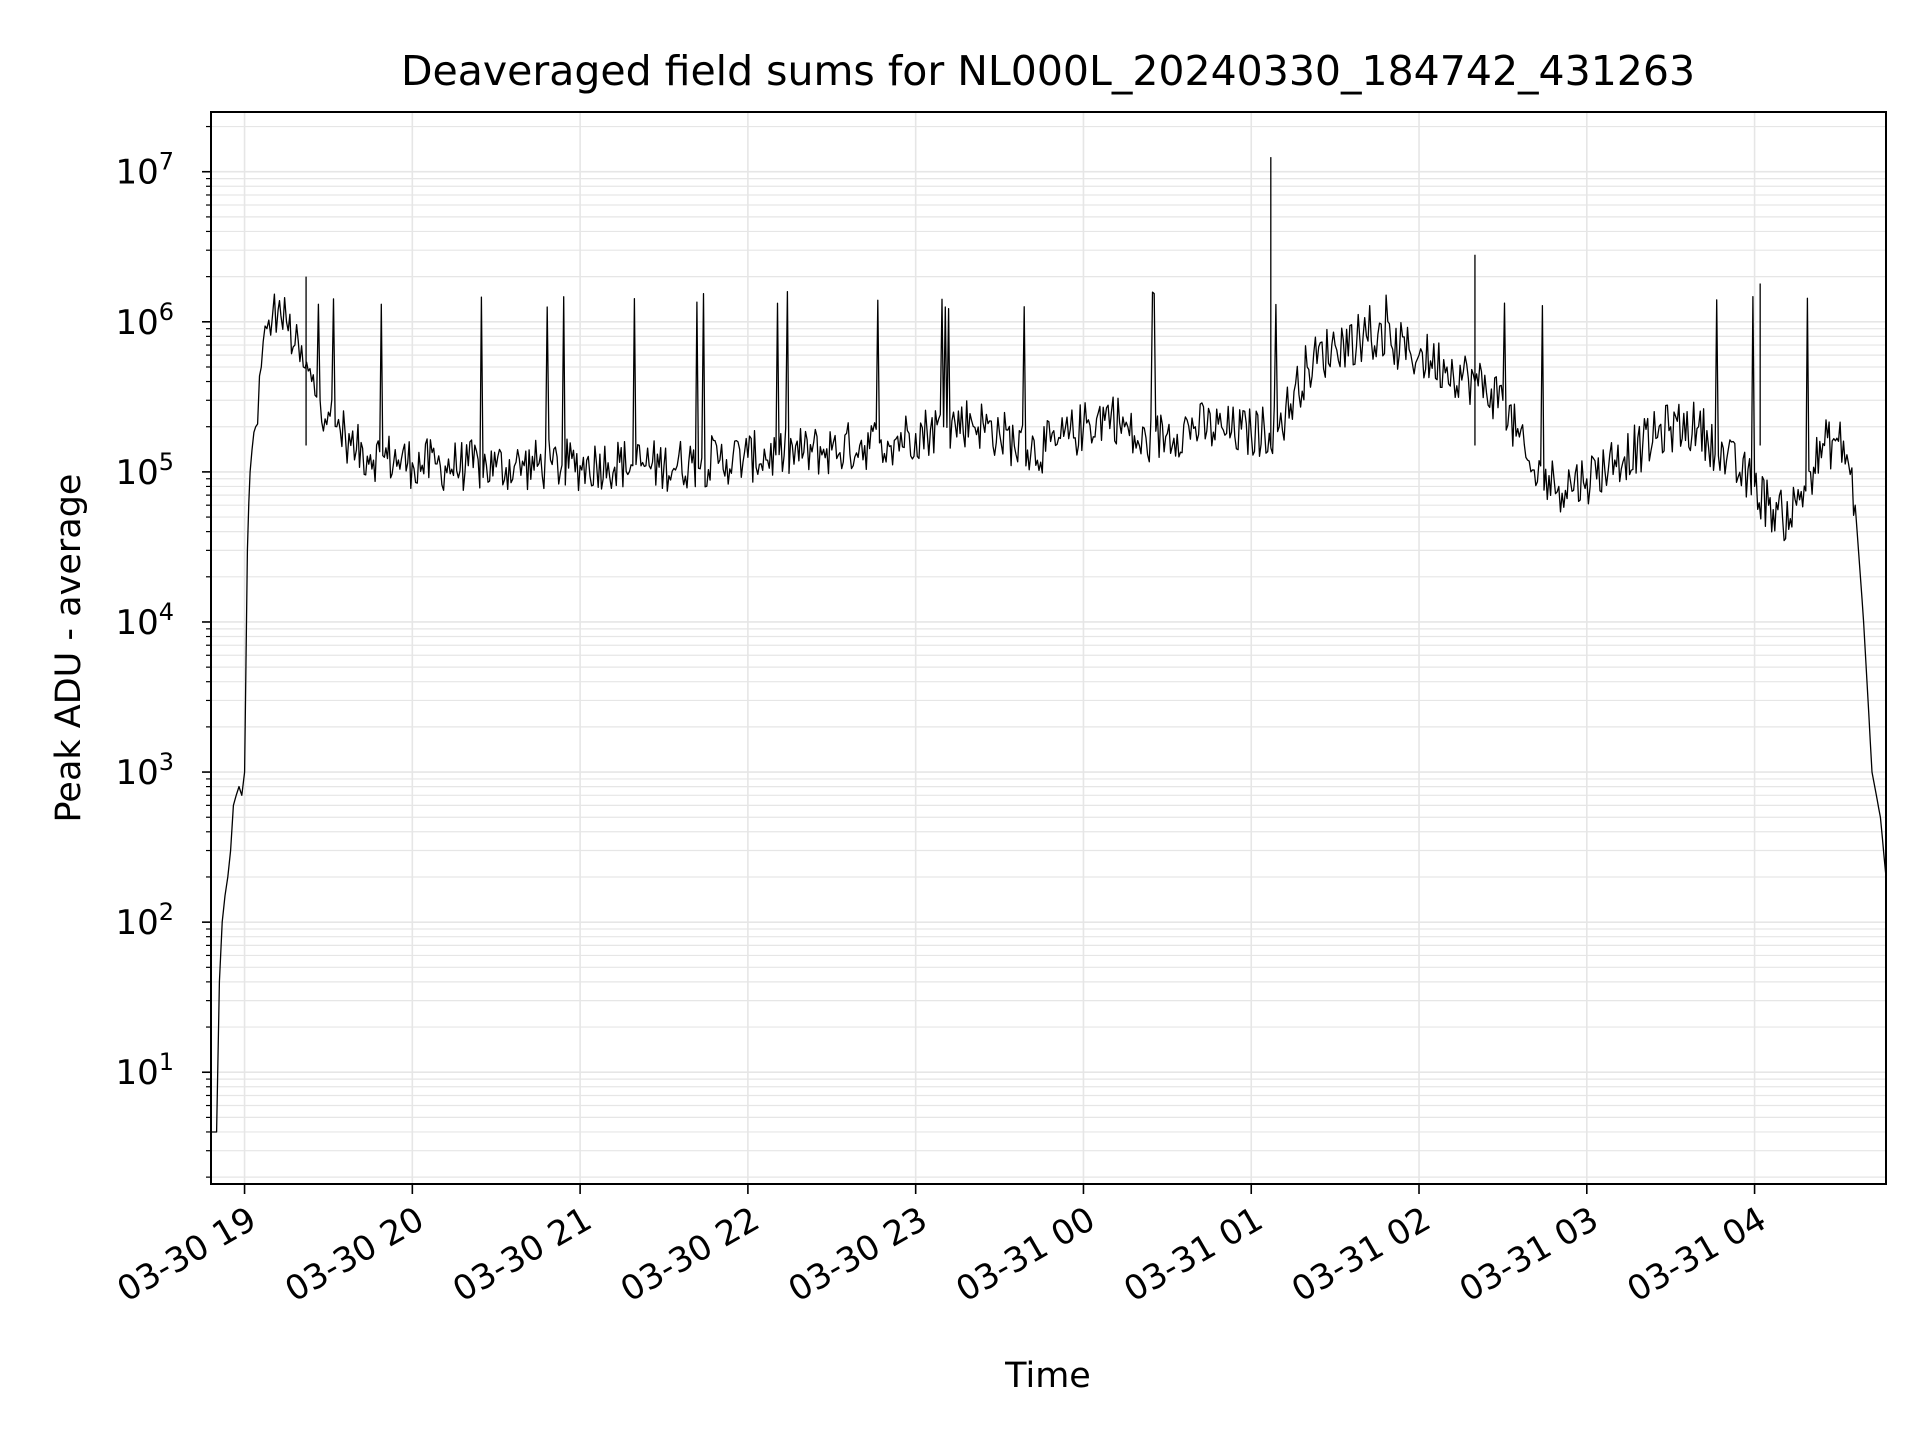  Describe the element at coordinates (69, 648) in the screenshot. I see `y-axis-label: Peak ADU - average` at that location.